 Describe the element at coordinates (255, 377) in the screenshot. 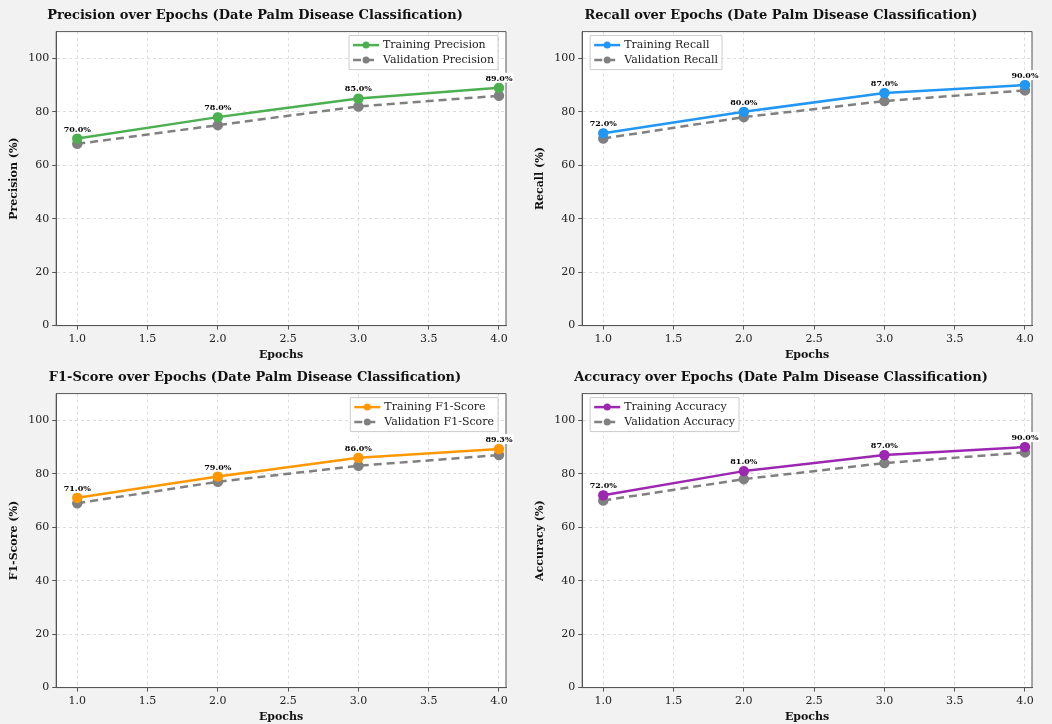

I see `chart-title: F1-Score over Epochs (Date Palm Disease Classification)` at that location.